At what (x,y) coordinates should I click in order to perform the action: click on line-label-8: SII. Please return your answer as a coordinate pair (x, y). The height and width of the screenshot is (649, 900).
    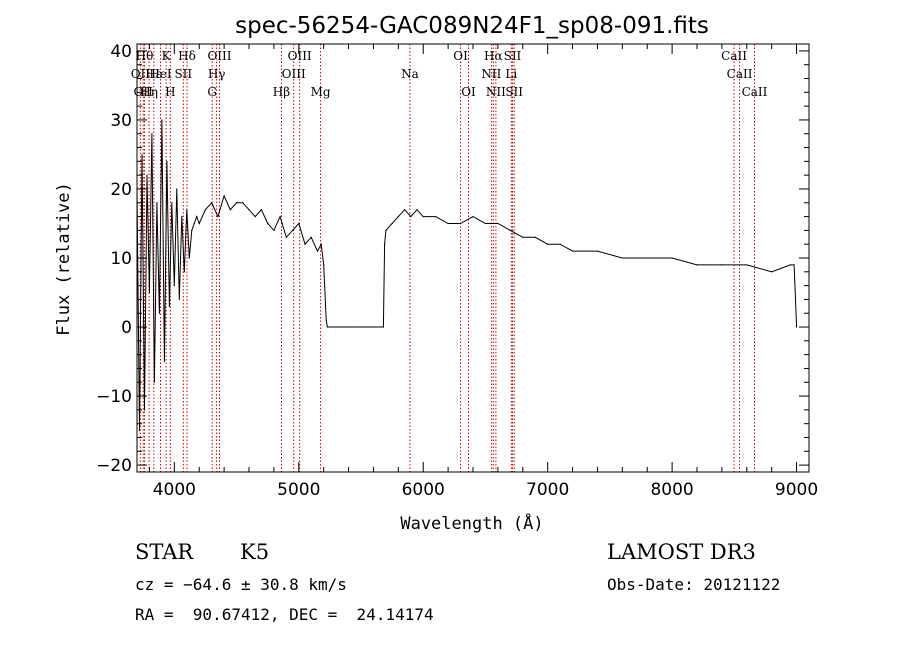
    Looking at the image, I should click on (183, 74).